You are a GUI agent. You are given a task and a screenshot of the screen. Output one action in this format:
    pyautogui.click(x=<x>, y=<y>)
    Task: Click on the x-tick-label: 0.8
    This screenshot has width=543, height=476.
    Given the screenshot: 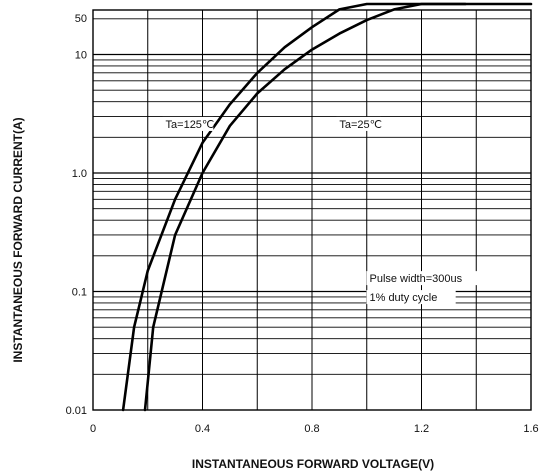 What is the action you would take?
    pyautogui.click(x=311, y=429)
    